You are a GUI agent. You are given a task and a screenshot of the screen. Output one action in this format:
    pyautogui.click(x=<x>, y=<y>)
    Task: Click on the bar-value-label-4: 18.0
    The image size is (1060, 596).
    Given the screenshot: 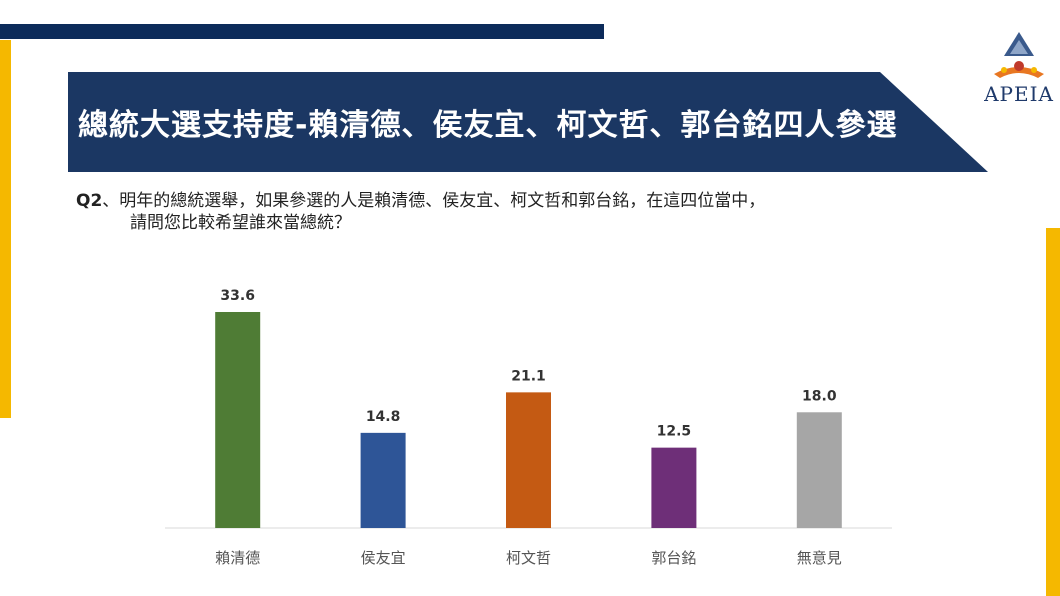 What is the action you would take?
    pyautogui.click(x=819, y=396)
    